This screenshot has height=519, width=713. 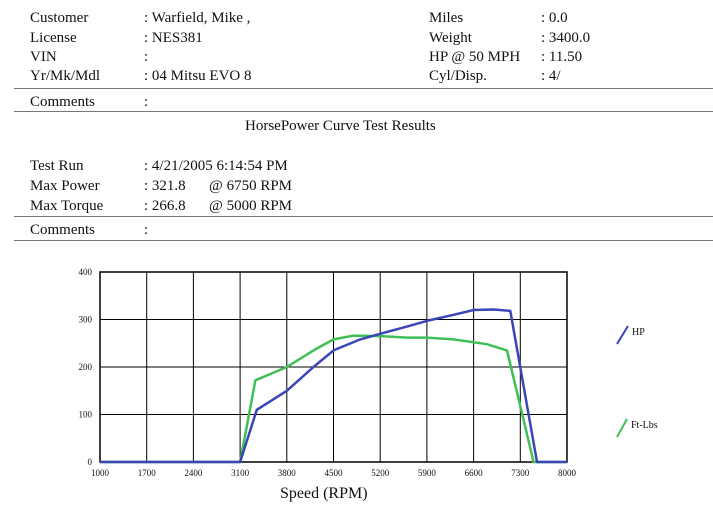 What do you see at coordinates (250, 206) in the screenshot?
I see `max-torque-rpm: @ 5000 RPM` at bounding box center [250, 206].